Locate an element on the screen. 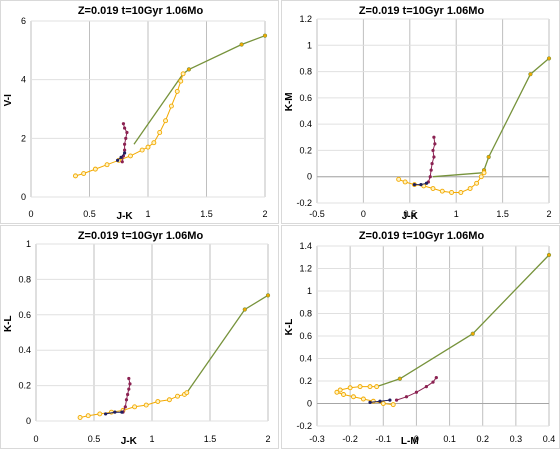 This screenshot has height=450, width=560. x-tick-label: -0.2 is located at coordinates (350, 439).